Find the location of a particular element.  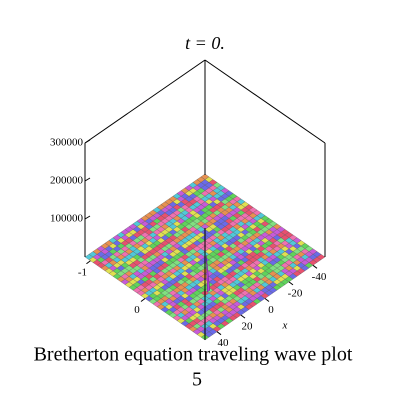

x-axis-label: x is located at coordinates (285, 326).